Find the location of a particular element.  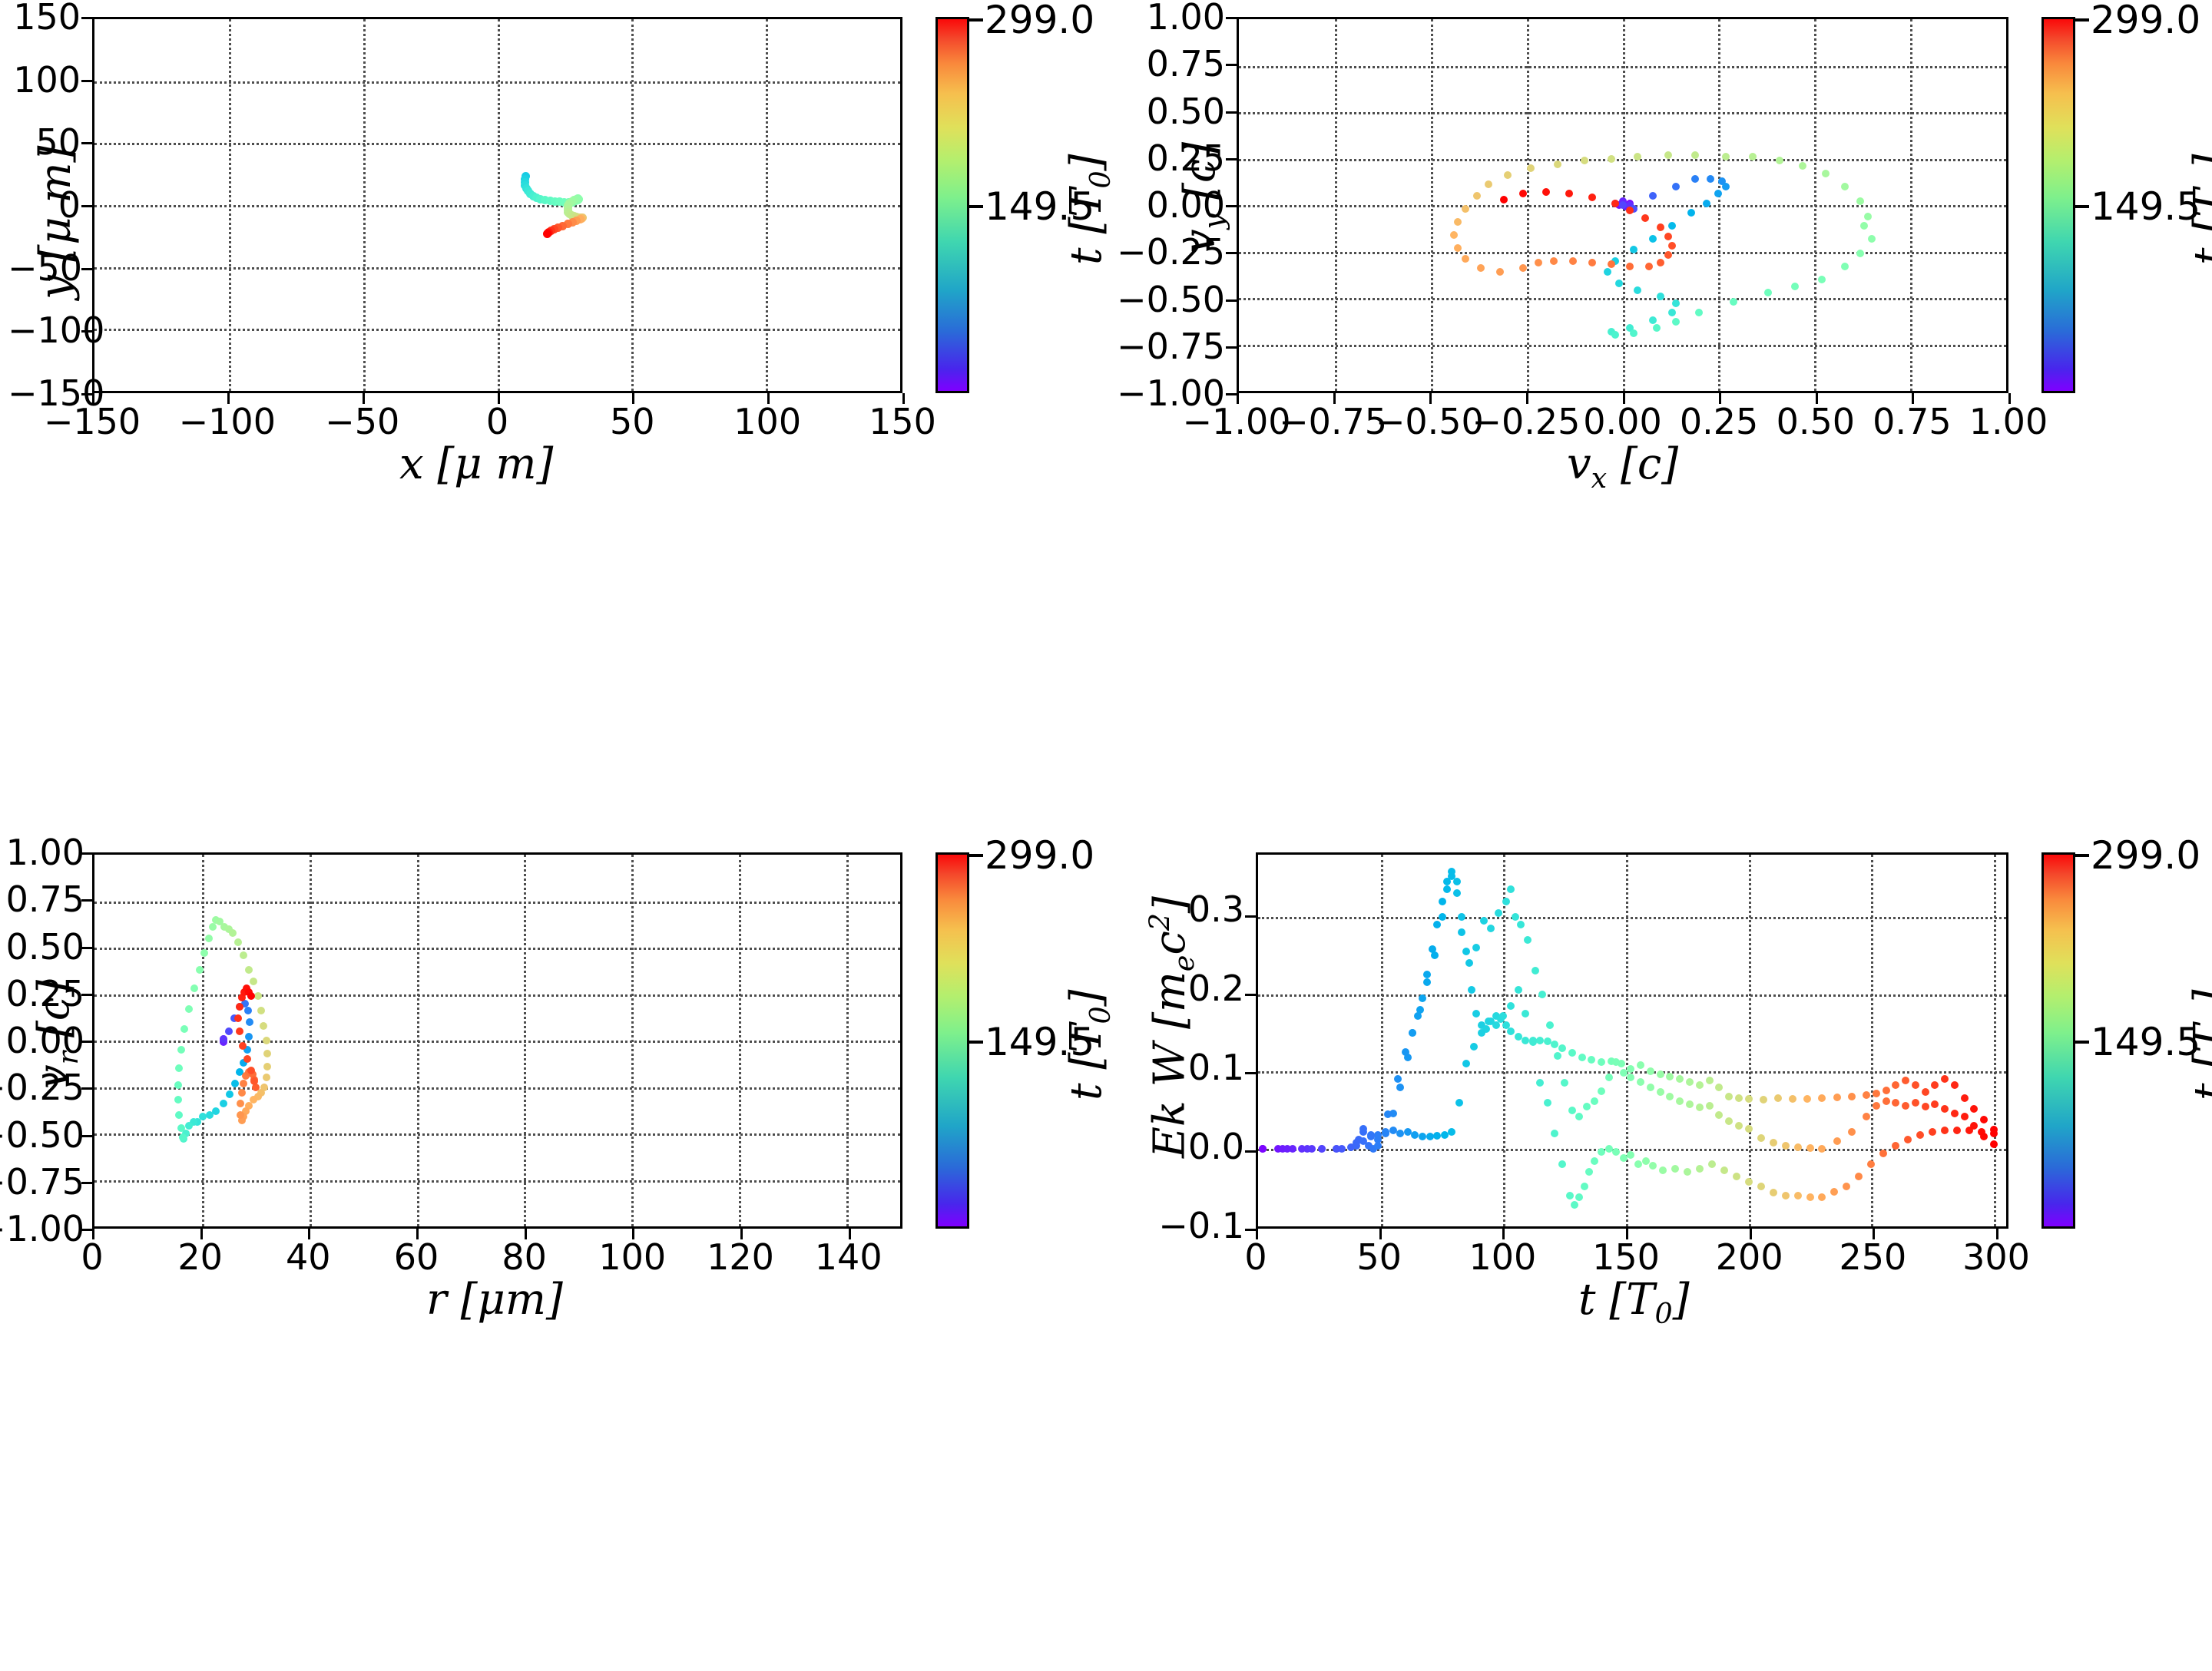

colorbar-rvr is located at coordinates (952, 1040).